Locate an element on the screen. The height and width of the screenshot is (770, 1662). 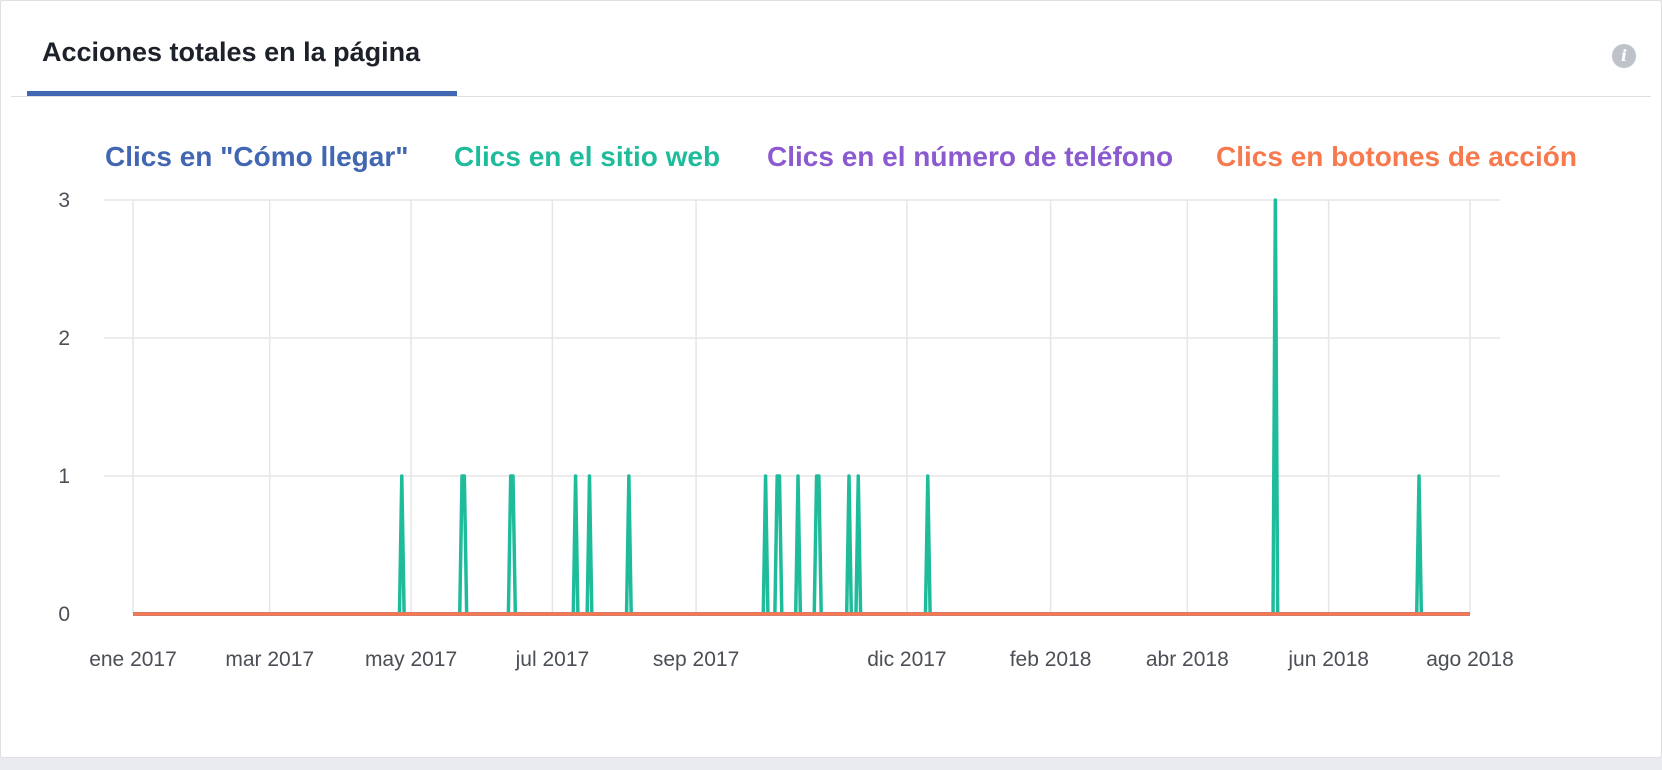
x-tick-label: sep 2017 is located at coordinates (696, 659).